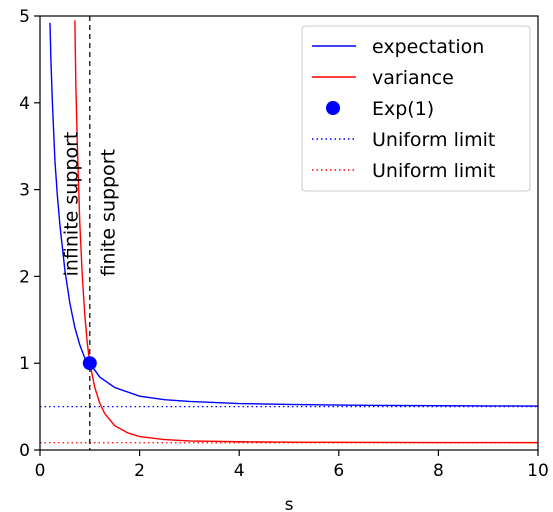 The height and width of the screenshot is (512, 553). Describe the element at coordinates (24, 364) in the screenshot. I see `y-tick-label: 1` at that location.